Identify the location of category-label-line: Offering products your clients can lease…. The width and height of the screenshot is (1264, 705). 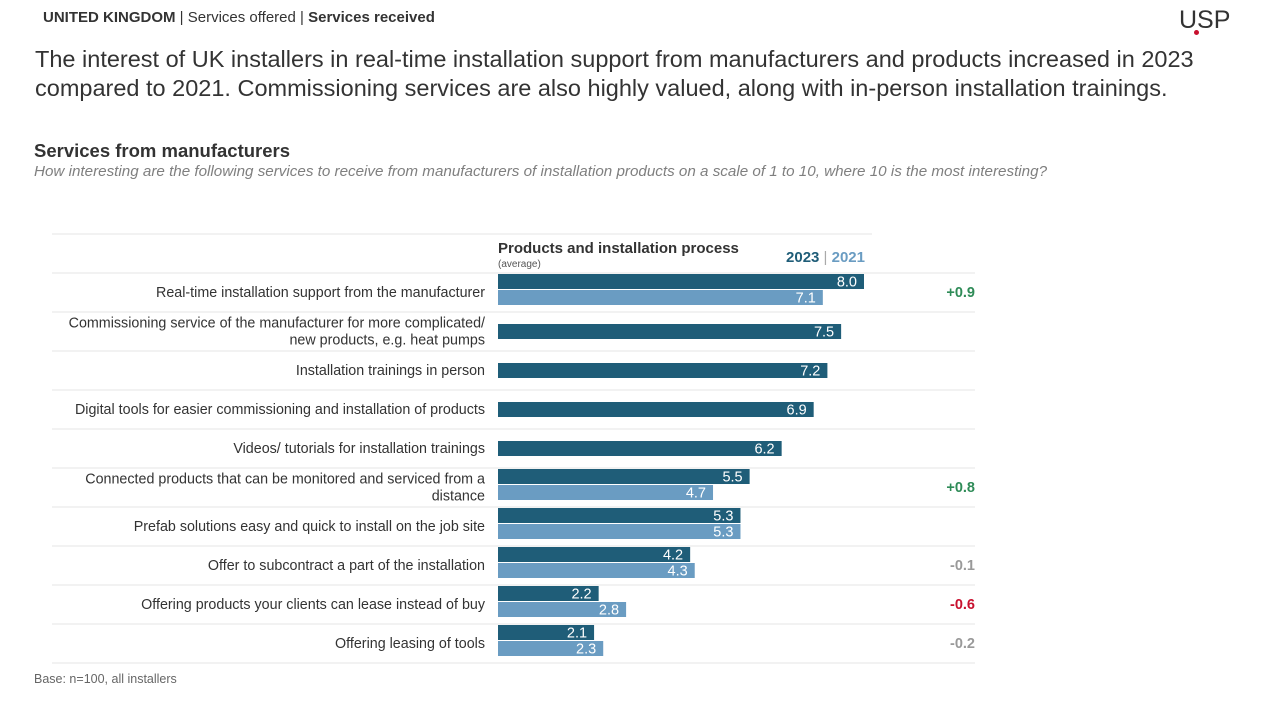
(313, 605).